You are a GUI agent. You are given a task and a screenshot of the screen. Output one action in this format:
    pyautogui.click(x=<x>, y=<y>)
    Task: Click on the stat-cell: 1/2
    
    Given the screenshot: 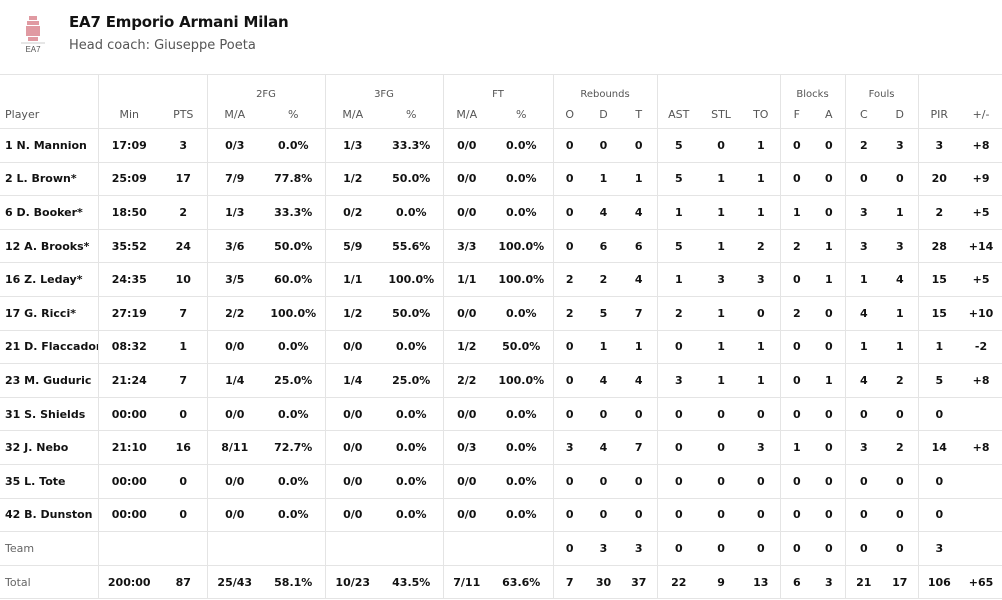 What is the action you would take?
    pyautogui.click(x=352, y=179)
    